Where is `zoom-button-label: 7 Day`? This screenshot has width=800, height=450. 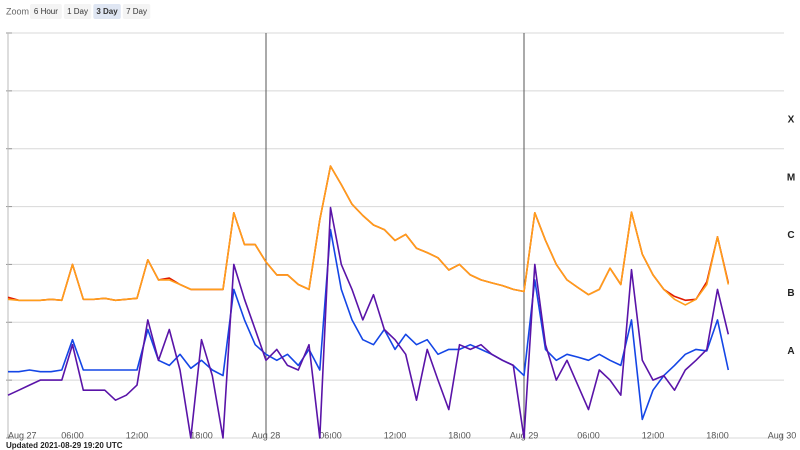
zoom-button-label: 7 Day is located at coordinates (136, 11).